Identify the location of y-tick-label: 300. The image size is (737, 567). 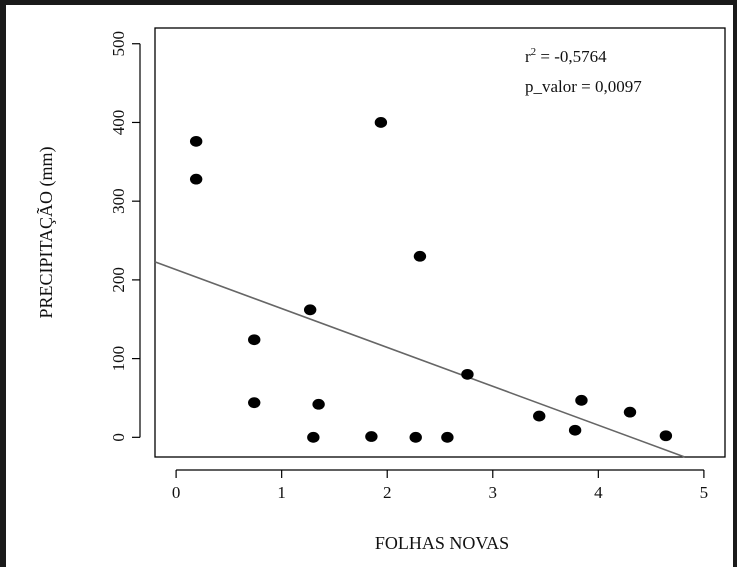
(118, 201).